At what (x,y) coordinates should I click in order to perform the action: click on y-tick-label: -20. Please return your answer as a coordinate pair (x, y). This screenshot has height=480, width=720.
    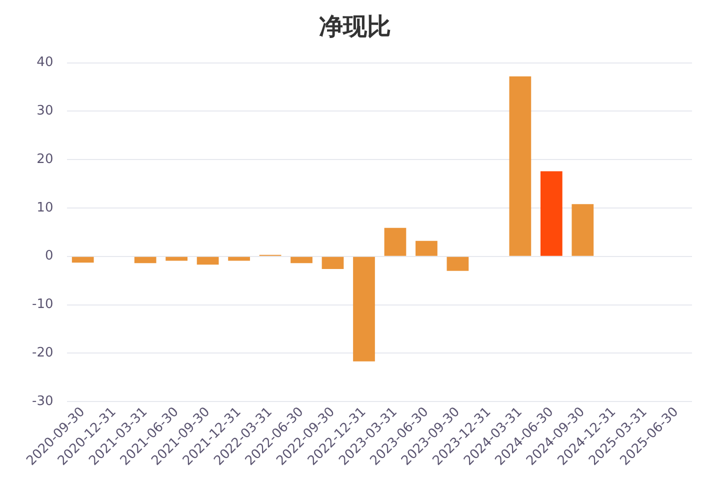
    Looking at the image, I should click on (43, 353).